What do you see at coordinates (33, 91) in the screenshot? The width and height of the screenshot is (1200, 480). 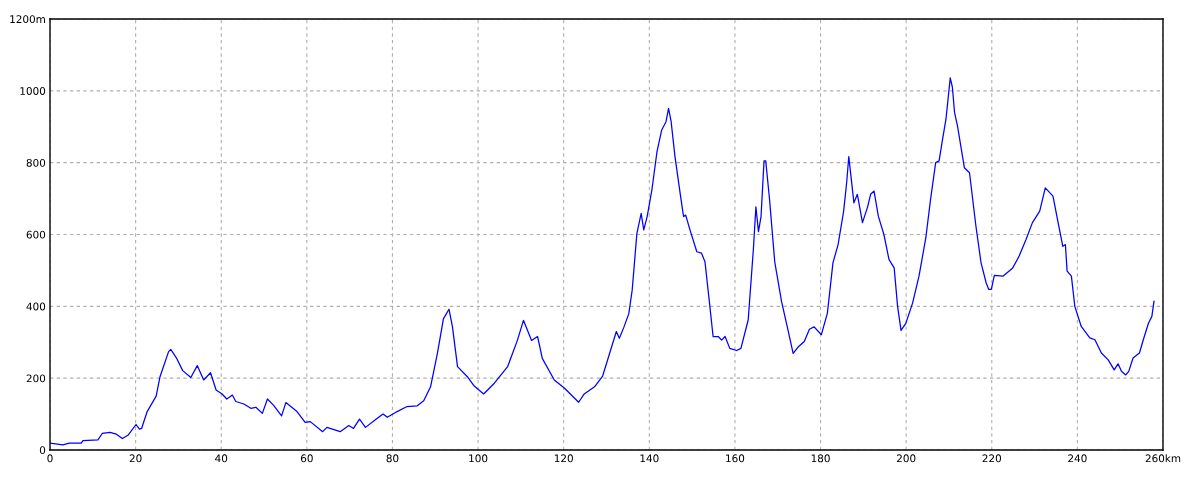 I see `y-tick-label: 1000` at bounding box center [33, 91].